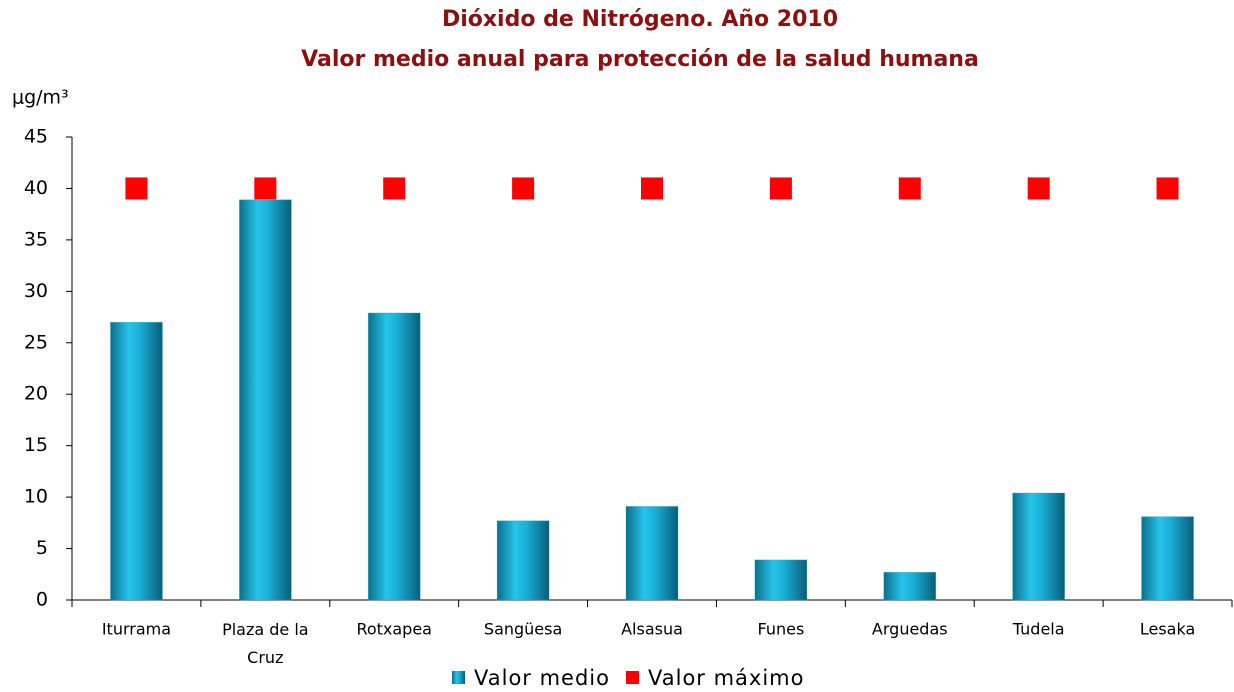  Describe the element at coordinates (640, 19) in the screenshot. I see `chart-title: Dióxido de Nitrógeno. Año 2010` at that location.